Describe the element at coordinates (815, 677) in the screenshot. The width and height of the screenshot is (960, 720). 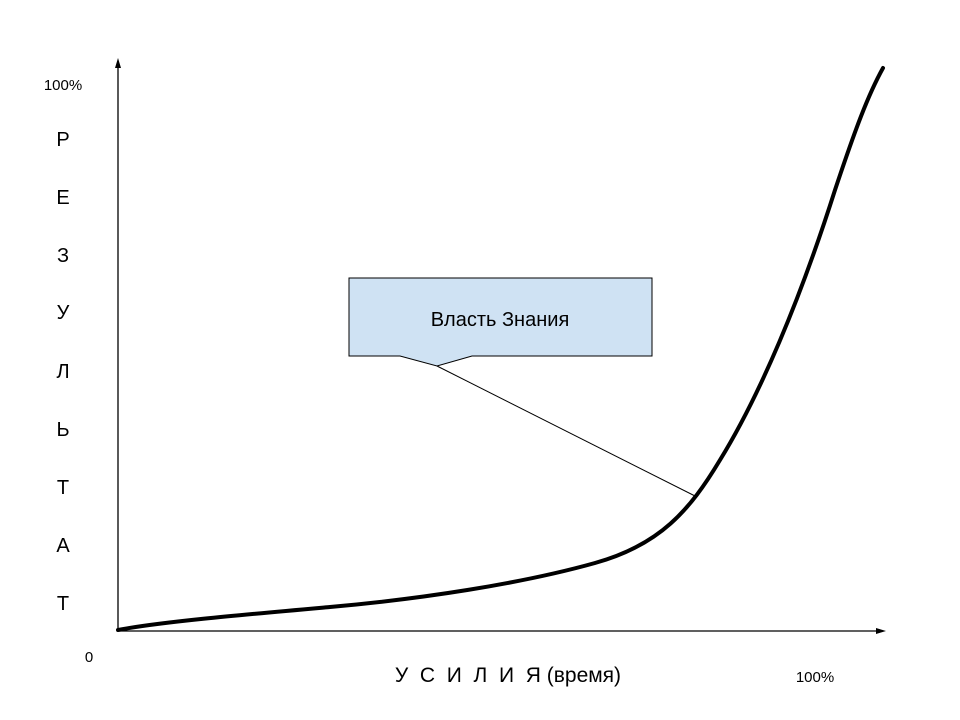
I see `x-axis-max-label: 100%` at that location.